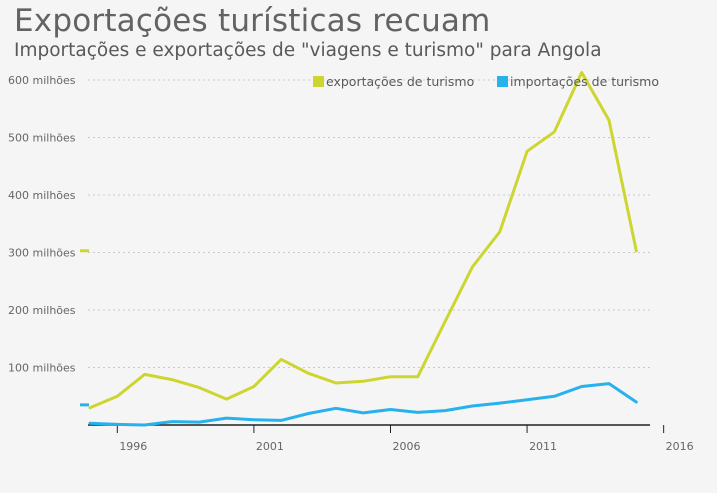 The height and width of the screenshot is (493, 717). Describe the element at coordinates (42, 138) in the screenshot. I see `y-tick-label: 500 milhões` at that location.